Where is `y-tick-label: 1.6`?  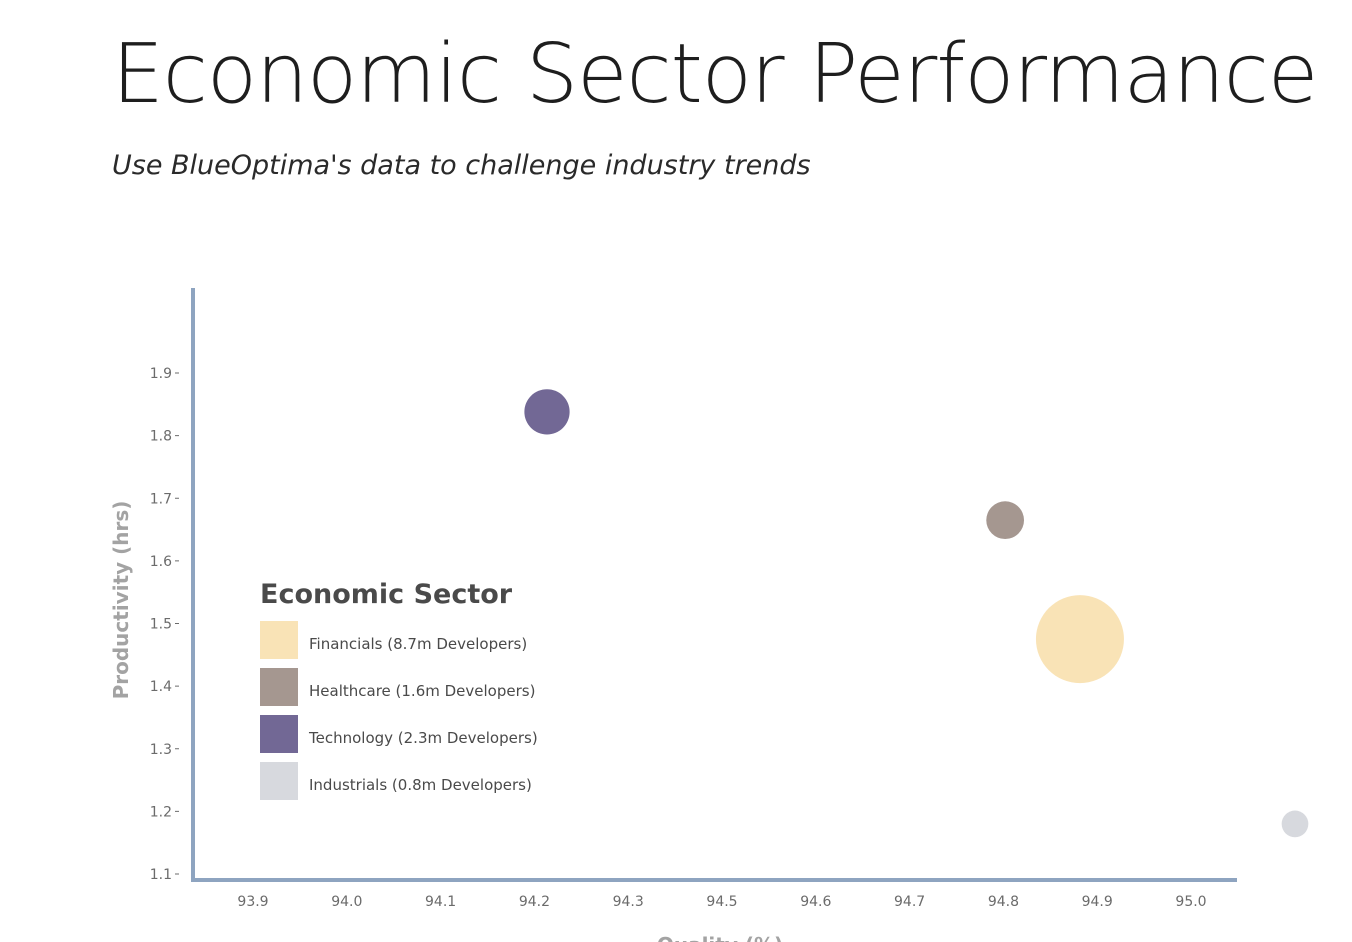 y-tick-label: 1.6 is located at coordinates (161, 562).